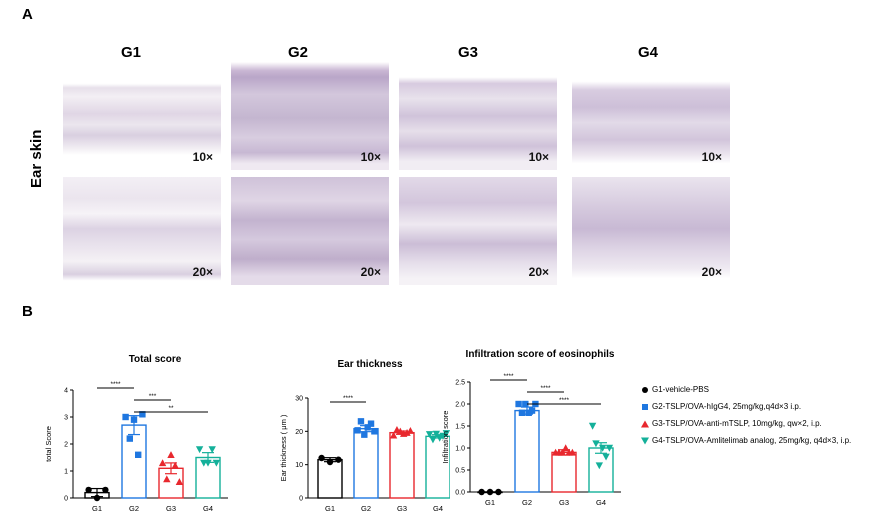 This screenshot has height=523, width=870. Describe the element at coordinates (460, 427) in the screenshot. I see `y-tick-label: 1.5` at that location.